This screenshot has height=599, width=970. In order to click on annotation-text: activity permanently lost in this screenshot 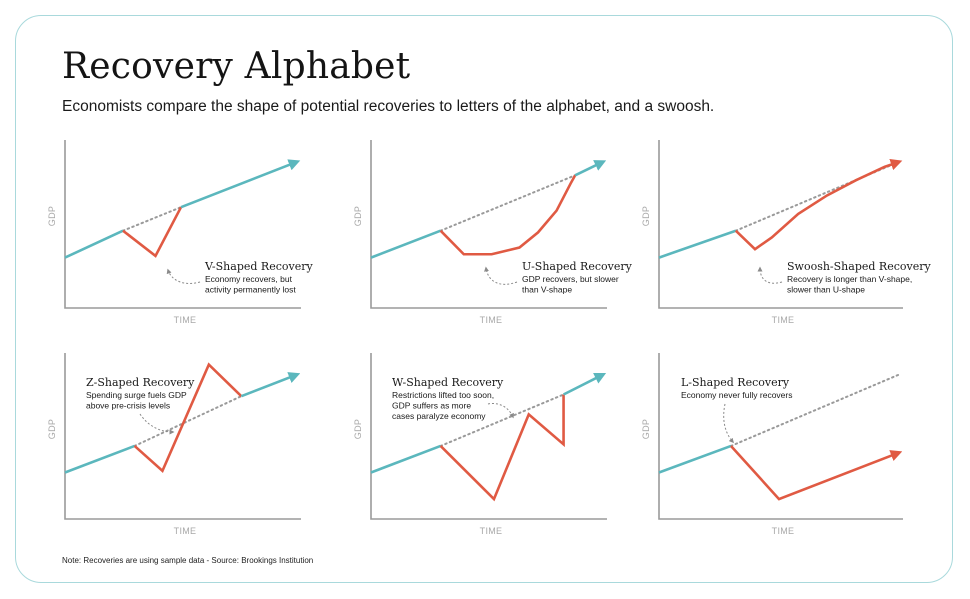, I will do `click(250, 290)`.